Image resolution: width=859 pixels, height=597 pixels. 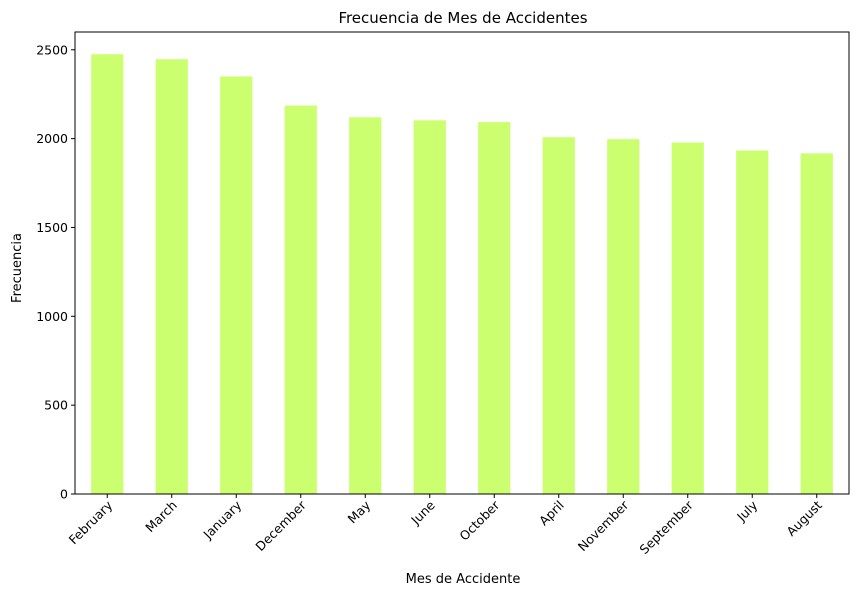 I want to click on x-tick-label: March, so click(x=161, y=517).